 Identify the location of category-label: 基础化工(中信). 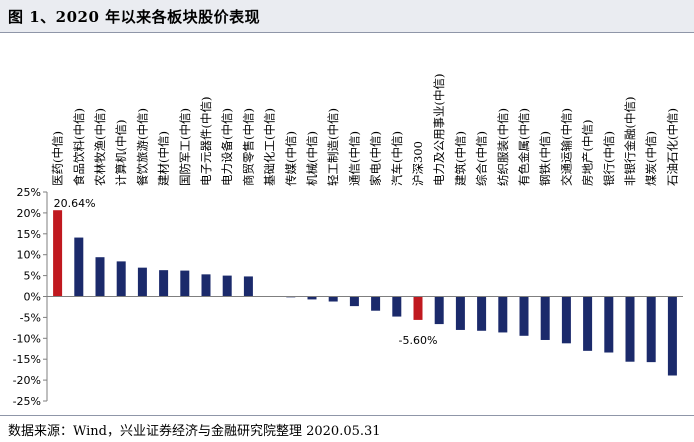
(270, 147).